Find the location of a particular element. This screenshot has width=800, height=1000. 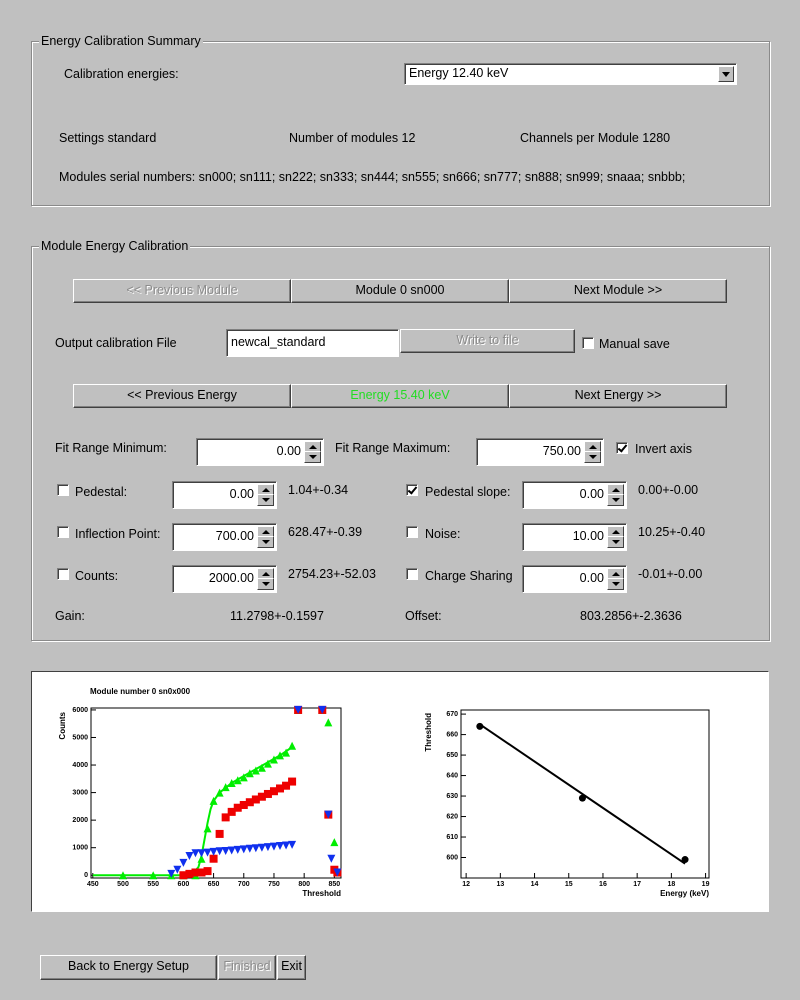

x-axis-label: Energy (keV) is located at coordinates (684, 893).